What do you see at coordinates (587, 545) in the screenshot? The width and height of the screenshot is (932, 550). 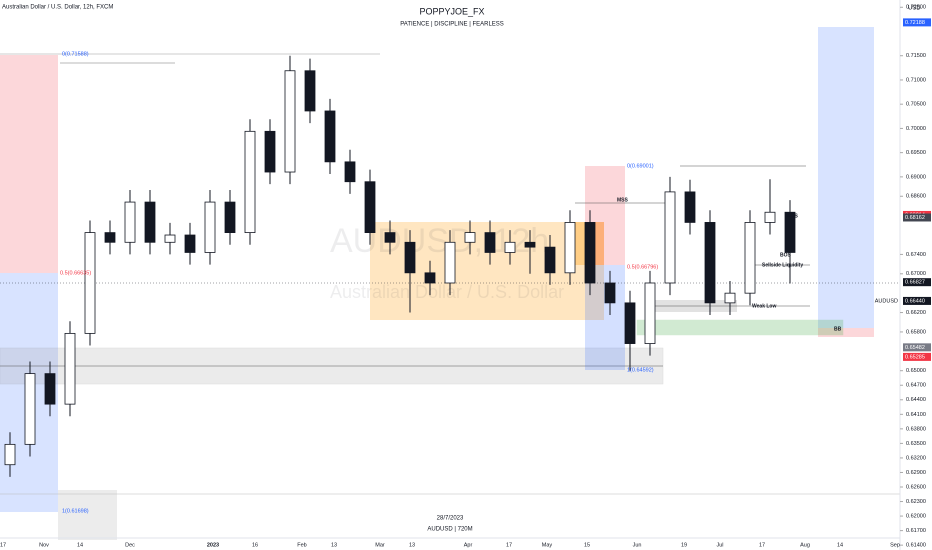 I see `x-tick-label: 15` at bounding box center [587, 545].